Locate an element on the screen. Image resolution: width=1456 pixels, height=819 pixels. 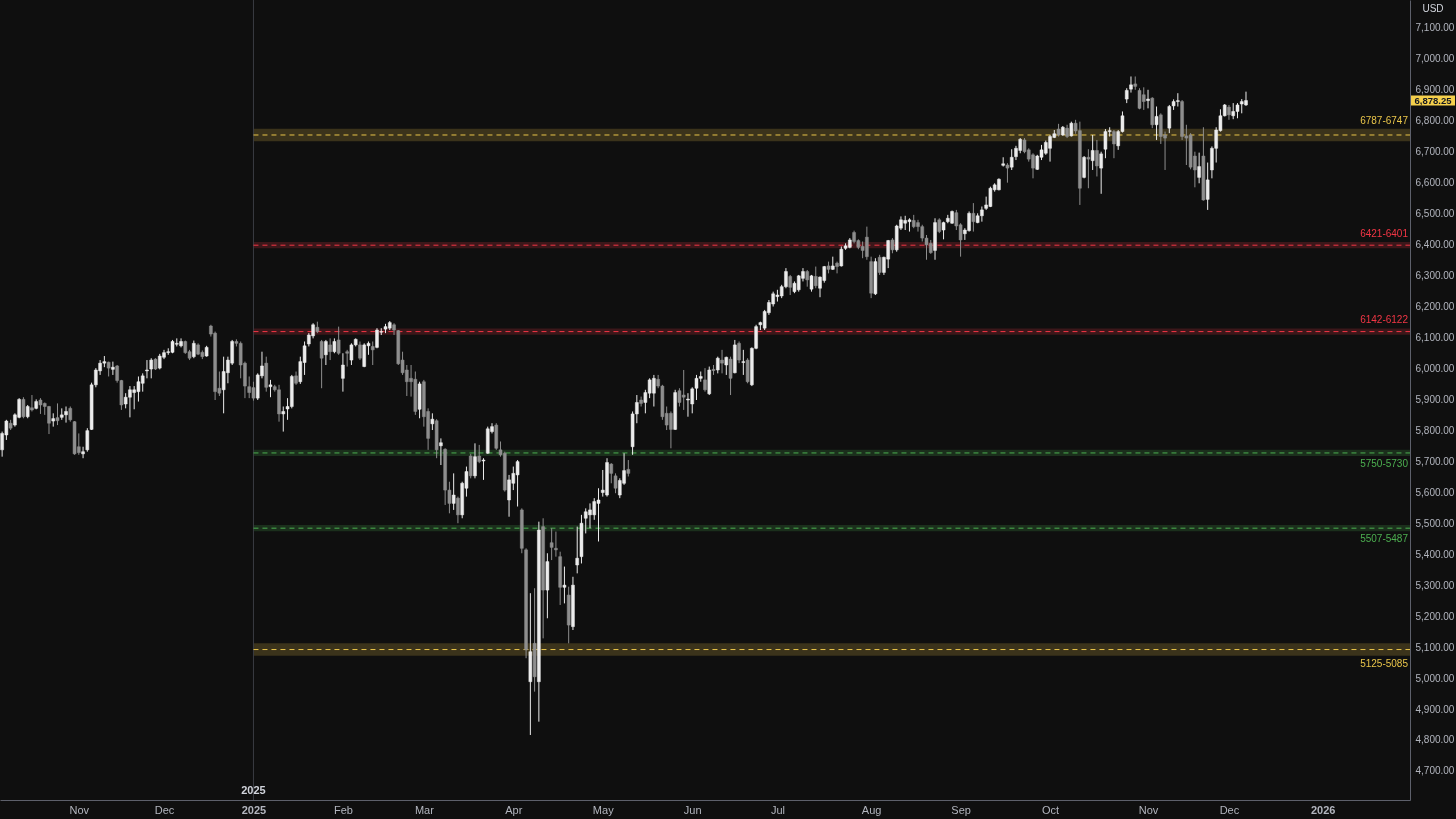
band-label: 6787-6747 is located at coordinates (1384, 120).